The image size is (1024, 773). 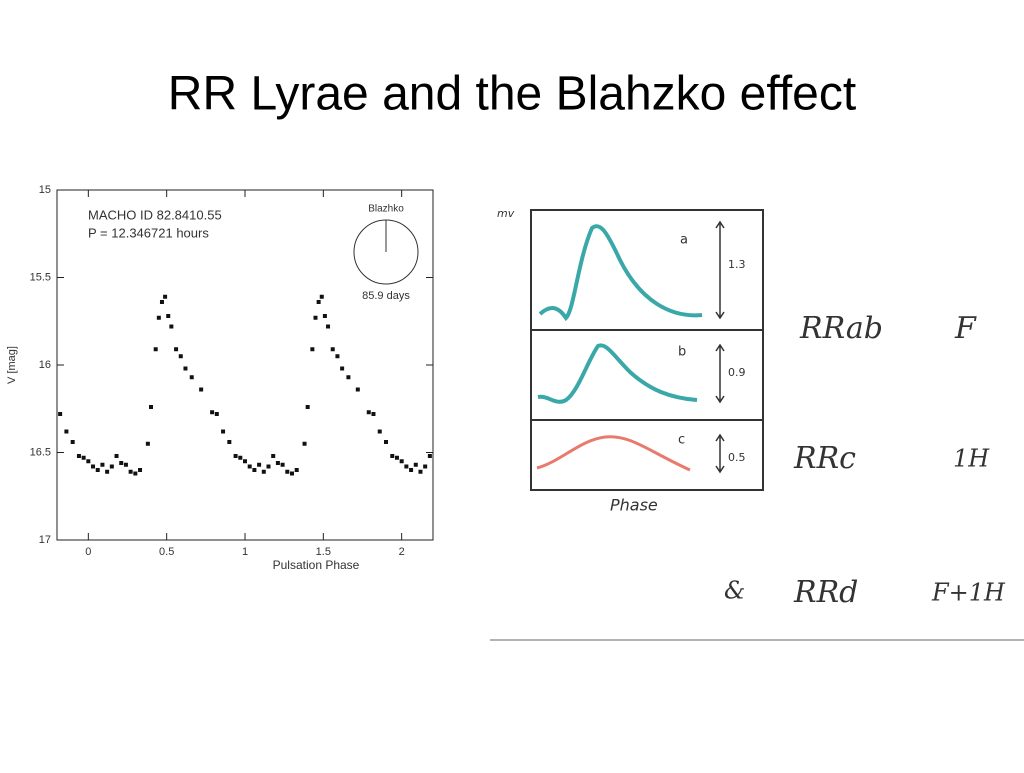 What do you see at coordinates (512, 94) in the screenshot?
I see `slide-title: RR Lyrae and the Blahzko effect` at bounding box center [512, 94].